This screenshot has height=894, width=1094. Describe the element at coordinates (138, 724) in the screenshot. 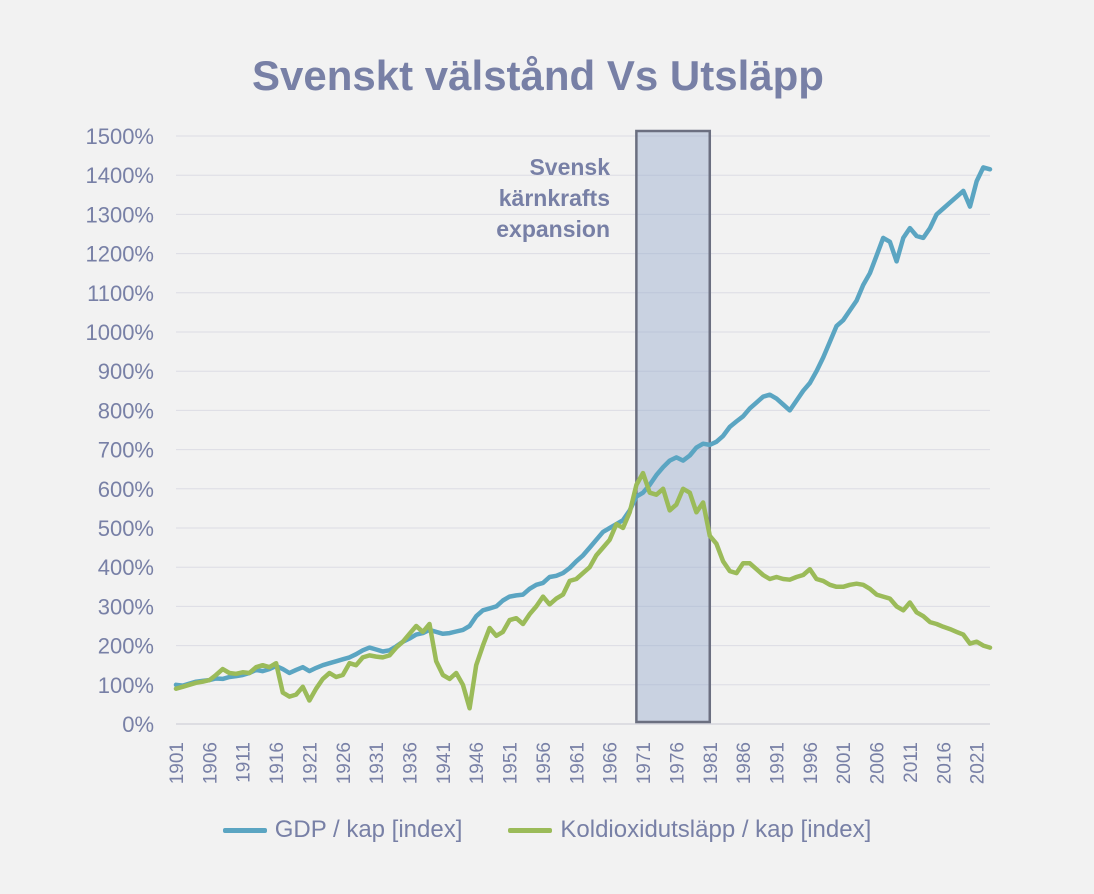

I see `y-tick-label: 0%` at that location.